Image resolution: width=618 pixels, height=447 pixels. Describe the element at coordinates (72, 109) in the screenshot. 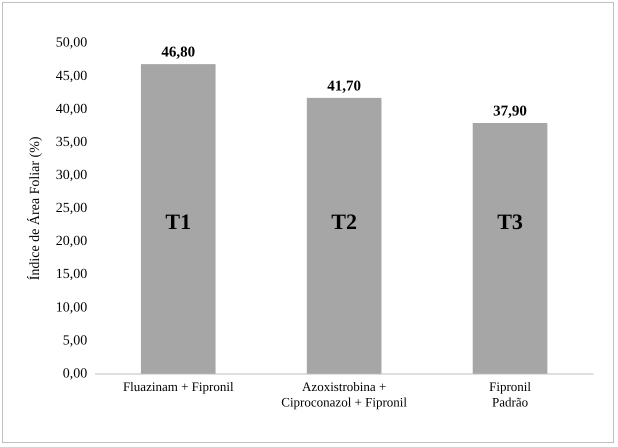

I see `y-tick-label: 40,00` at that location.